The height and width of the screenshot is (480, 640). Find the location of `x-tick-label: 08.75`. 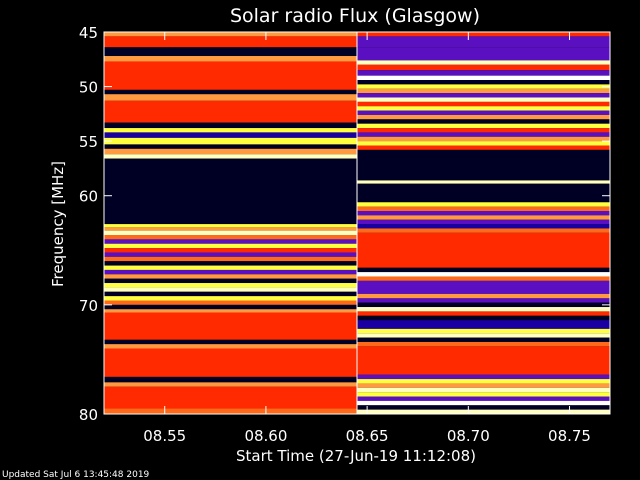

x-tick-label: 08.75 is located at coordinates (569, 436).